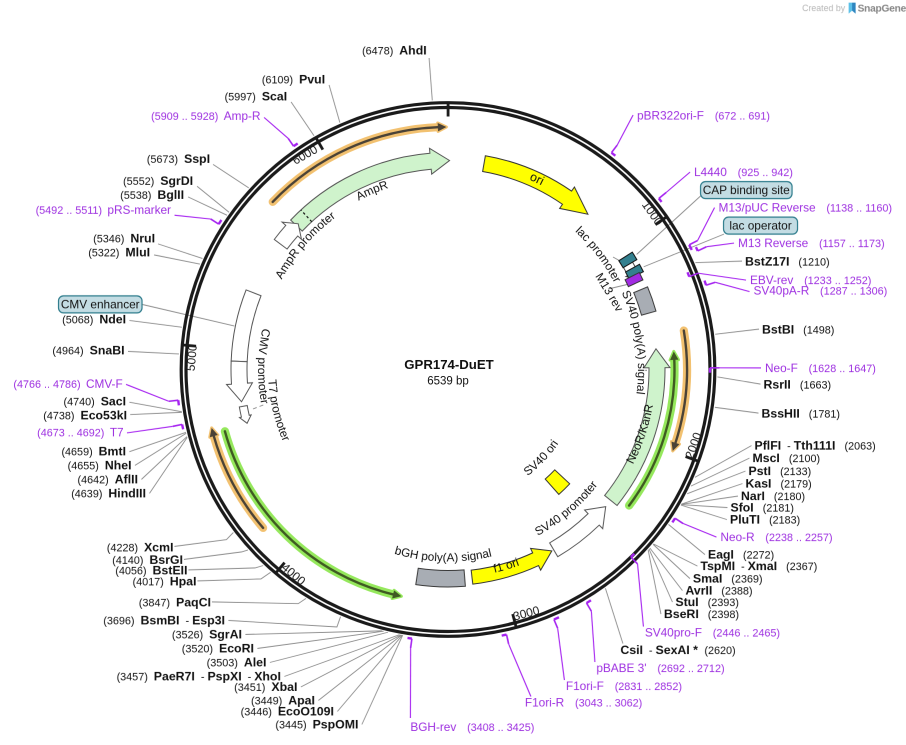  Describe the element at coordinates (712, 633) in the screenshot. I see `svg-text: SV40pro-F (2446 .. 2465)` at that location.